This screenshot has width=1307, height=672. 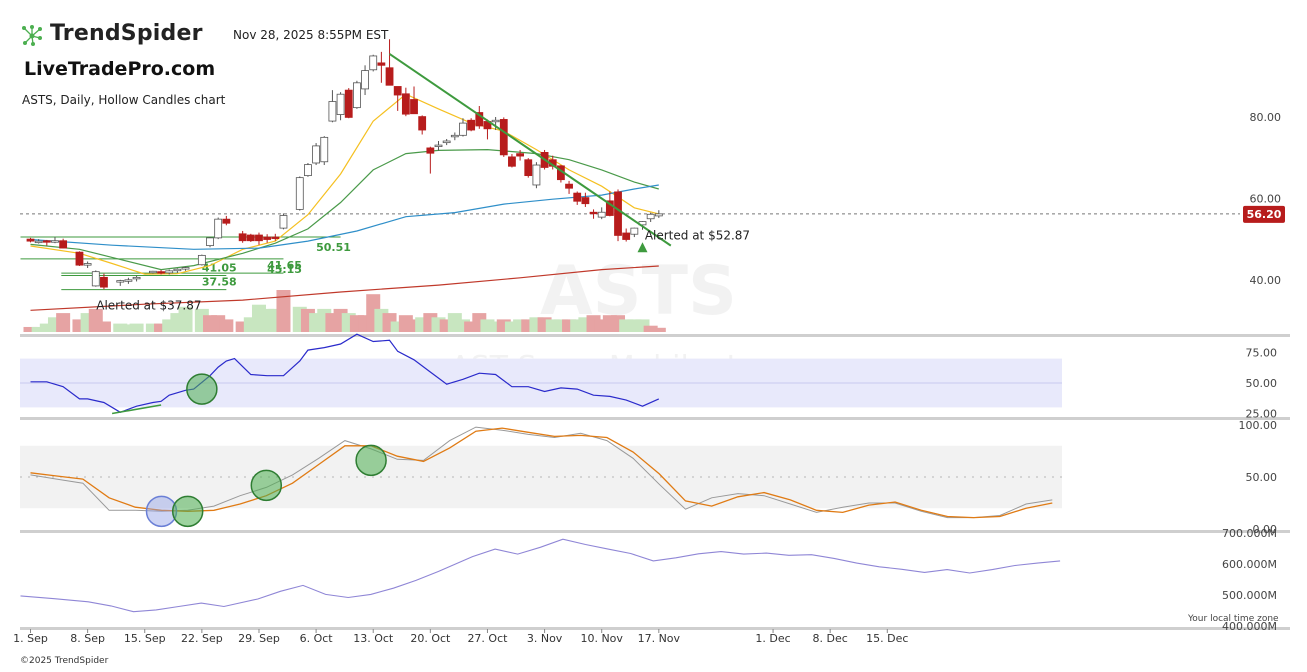 I want to click on rsi-panel-separator, so click(x=655, y=418).